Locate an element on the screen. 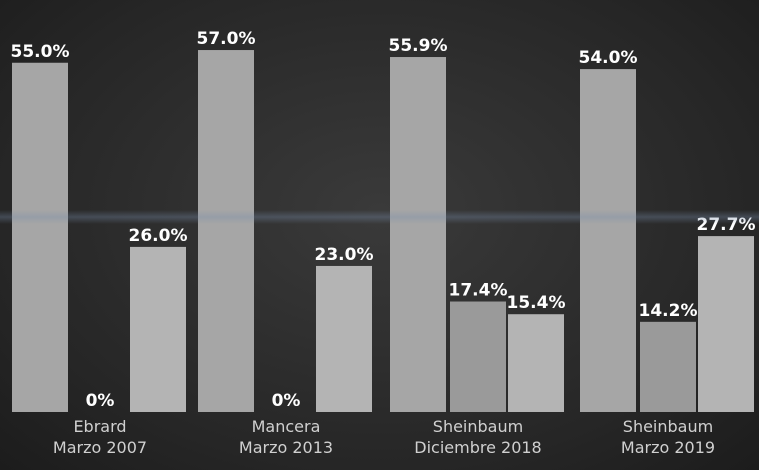 This screenshot has width=759, height=470. data-label: 23.0% is located at coordinates (344, 255).